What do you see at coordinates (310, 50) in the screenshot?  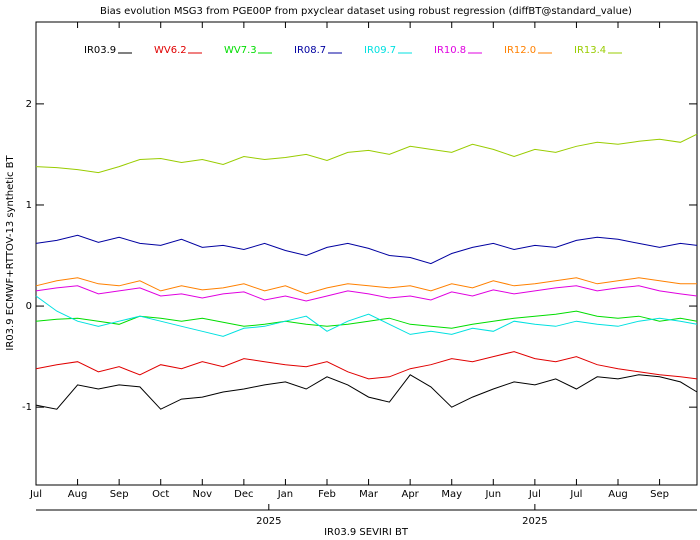 I see `legend-label: IR08.7` at bounding box center [310, 50].